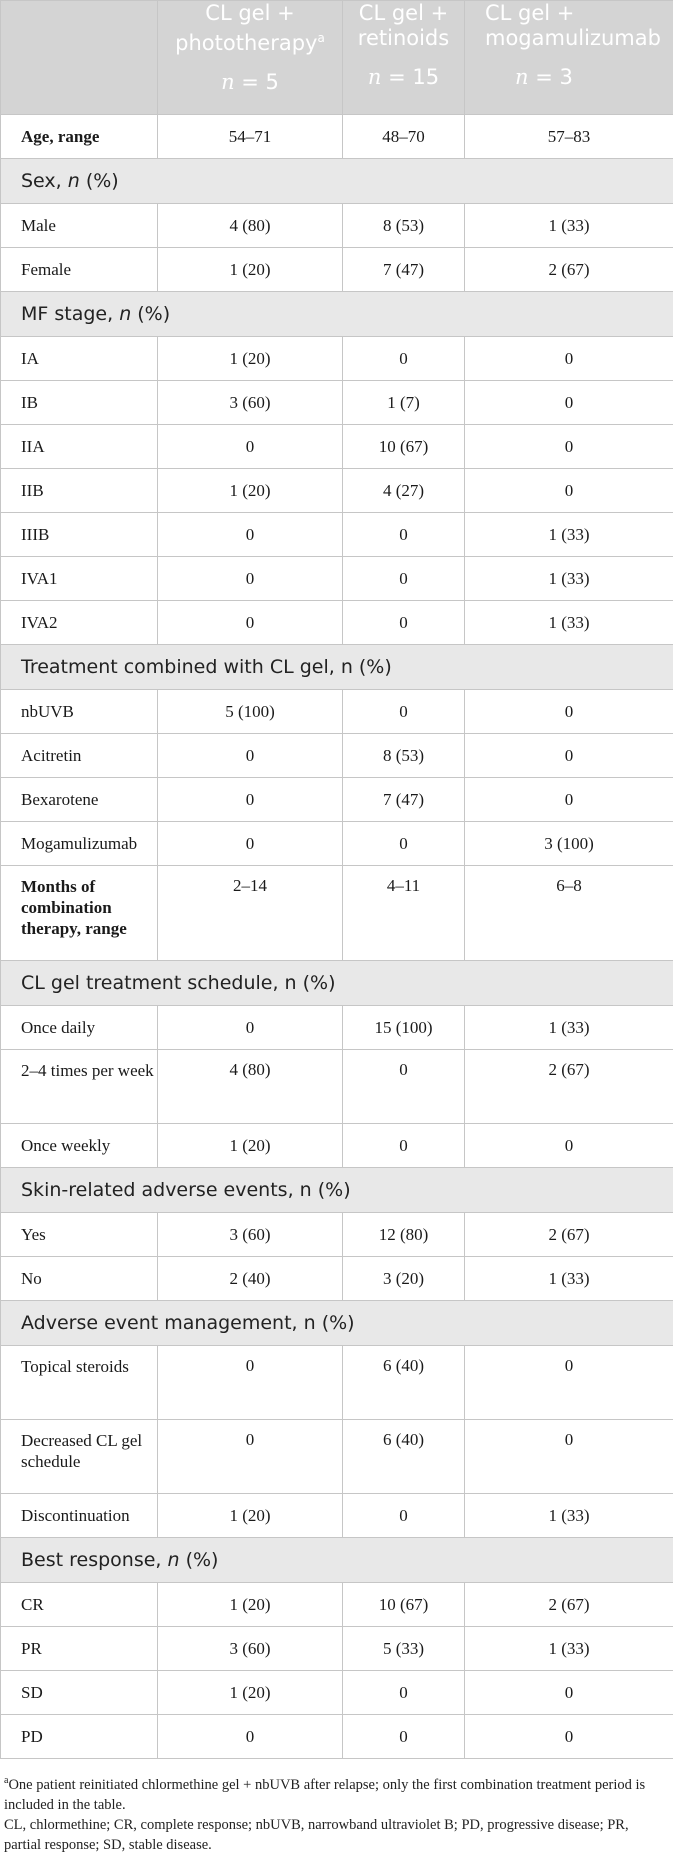 This screenshot has width=673, height=1855. Describe the element at coordinates (79, 1279) in the screenshot. I see `row-label: No` at that location.